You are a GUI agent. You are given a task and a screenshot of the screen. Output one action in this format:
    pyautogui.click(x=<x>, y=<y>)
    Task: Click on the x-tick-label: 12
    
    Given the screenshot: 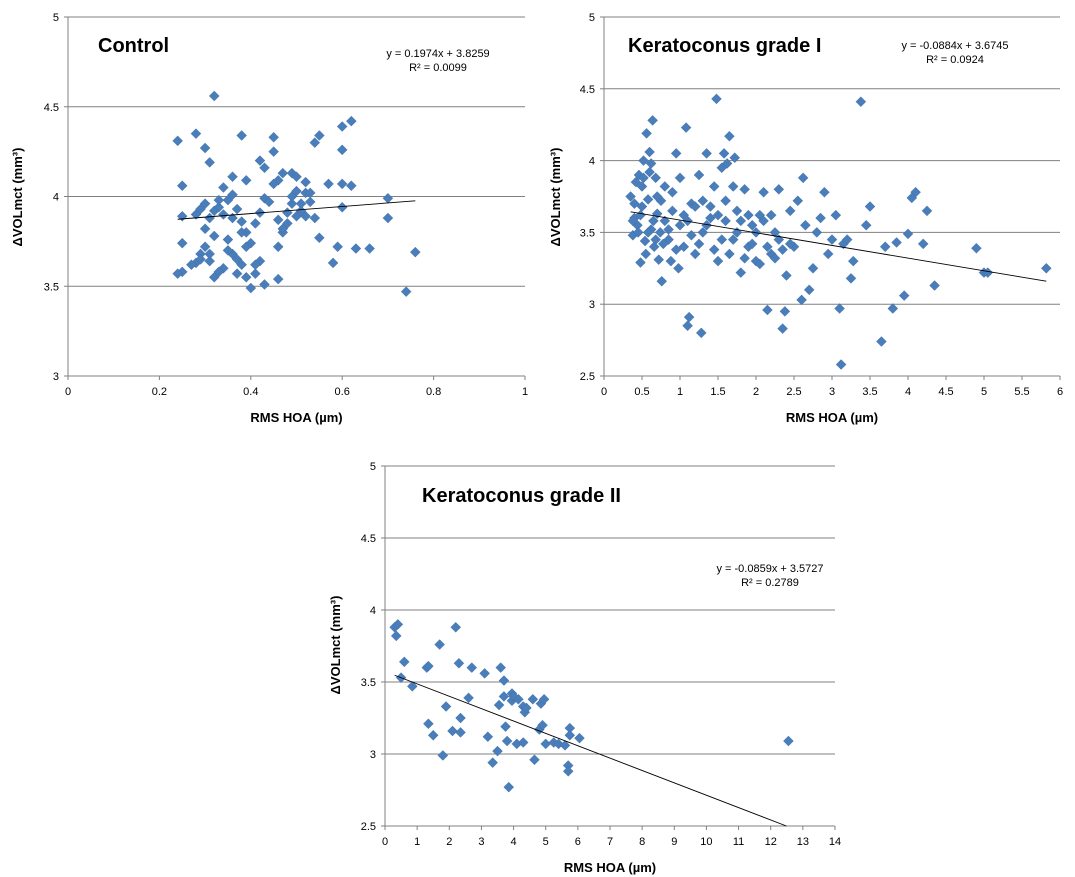 What is the action you would take?
    pyautogui.click(x=771, y=842)
    